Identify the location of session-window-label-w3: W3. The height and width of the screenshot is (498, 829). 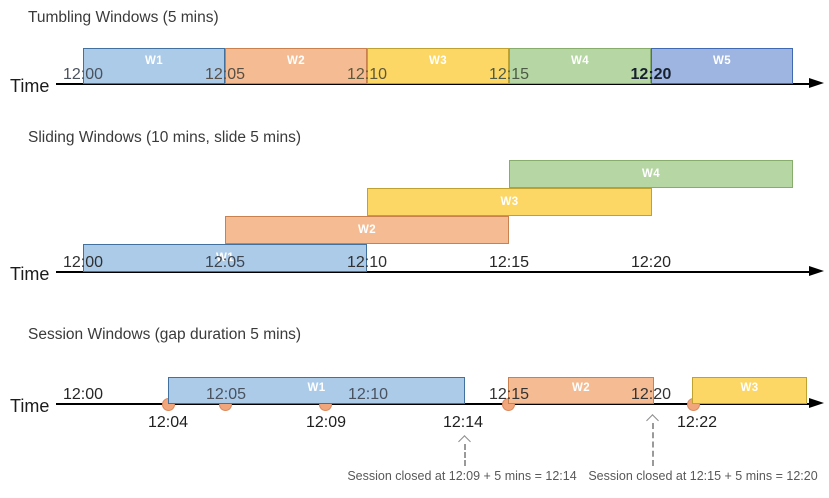
(749, 387).